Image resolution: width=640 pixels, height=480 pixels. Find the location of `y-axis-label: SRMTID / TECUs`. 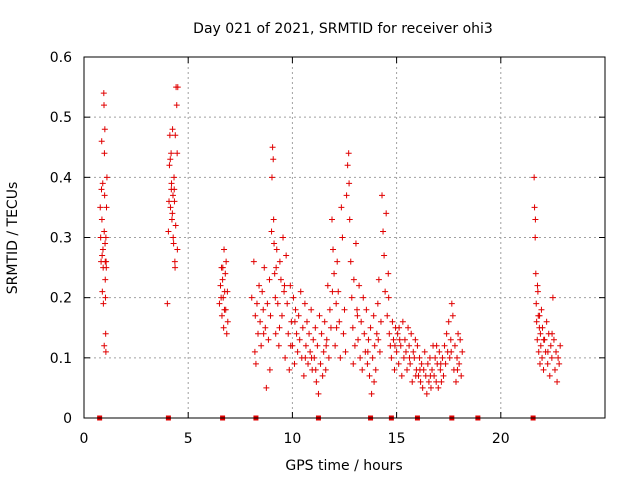

y-axis-label: SRMTID / TECUs is located at coordinates (13, 238).